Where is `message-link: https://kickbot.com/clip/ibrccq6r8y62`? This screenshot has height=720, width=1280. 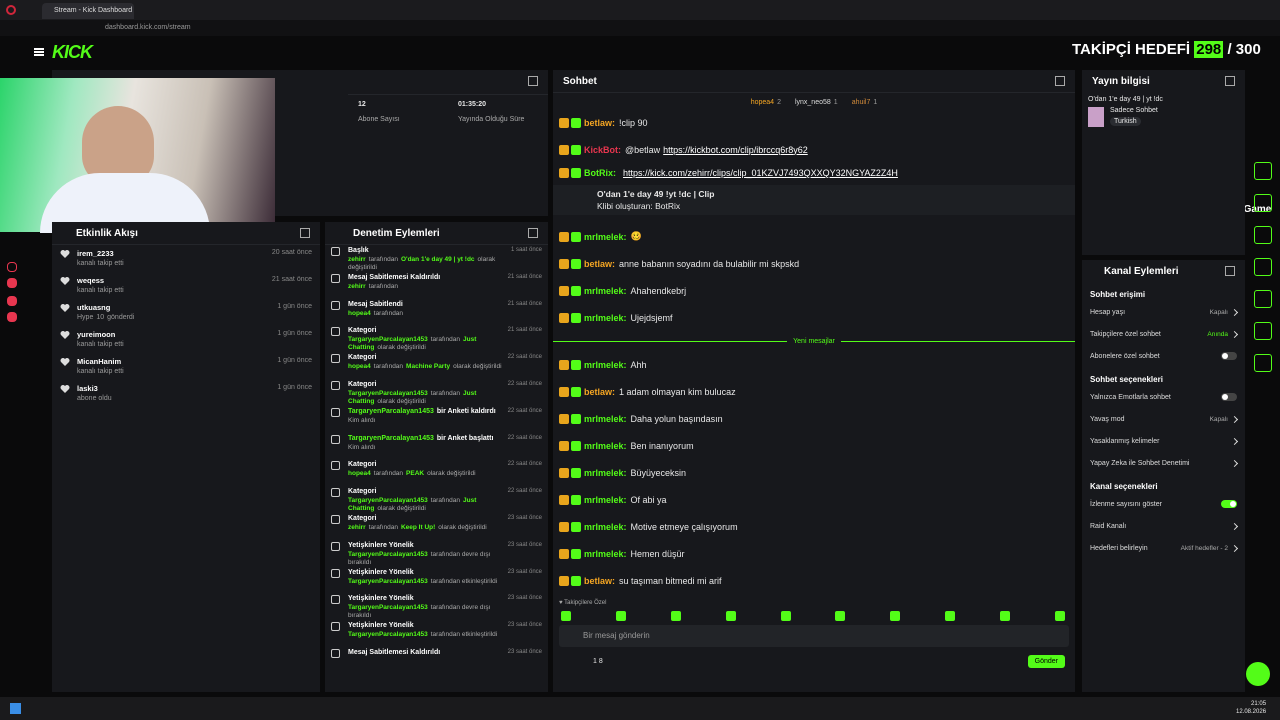 message-link: https://kickbot.com/clip/ibrccq6r8y62 is located at coordinates (735, 149).